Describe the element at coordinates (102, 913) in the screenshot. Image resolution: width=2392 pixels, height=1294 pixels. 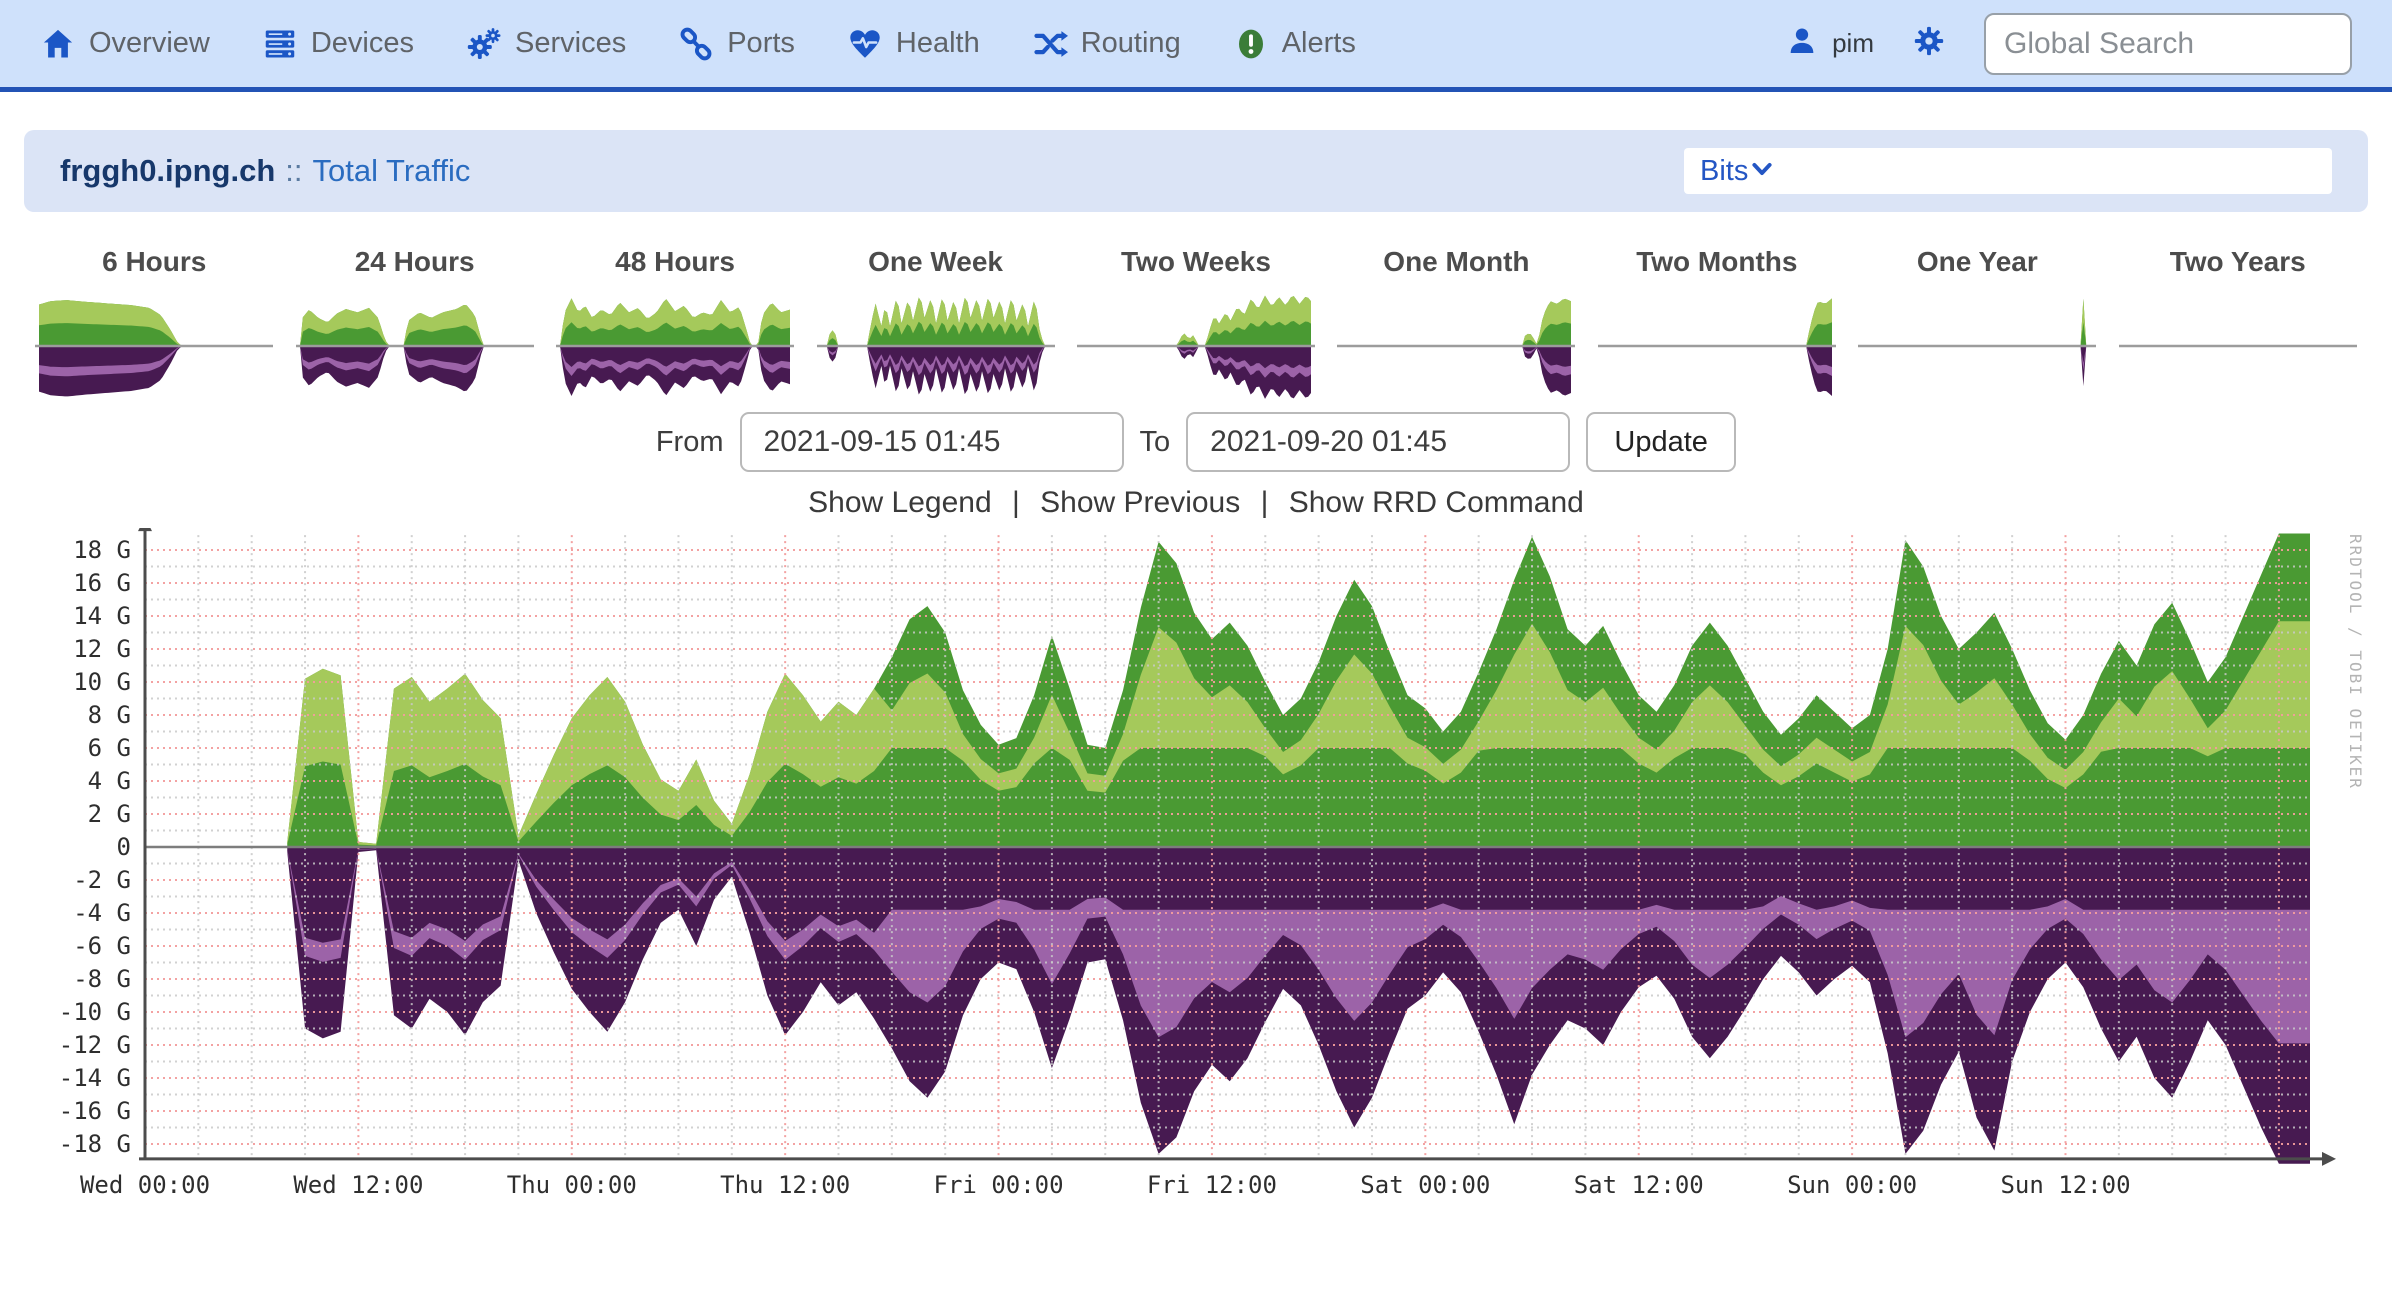
I see `svg-text: -4 G` at that location.